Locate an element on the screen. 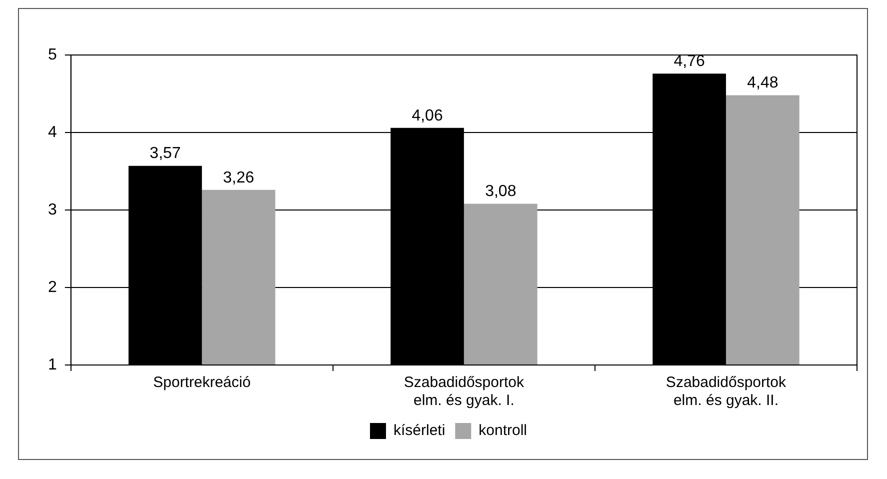 Image resolution: width=887 pixels, height=479 pixels. x-tick-label: Sportrekreáció is located at coordinates (202, 383).